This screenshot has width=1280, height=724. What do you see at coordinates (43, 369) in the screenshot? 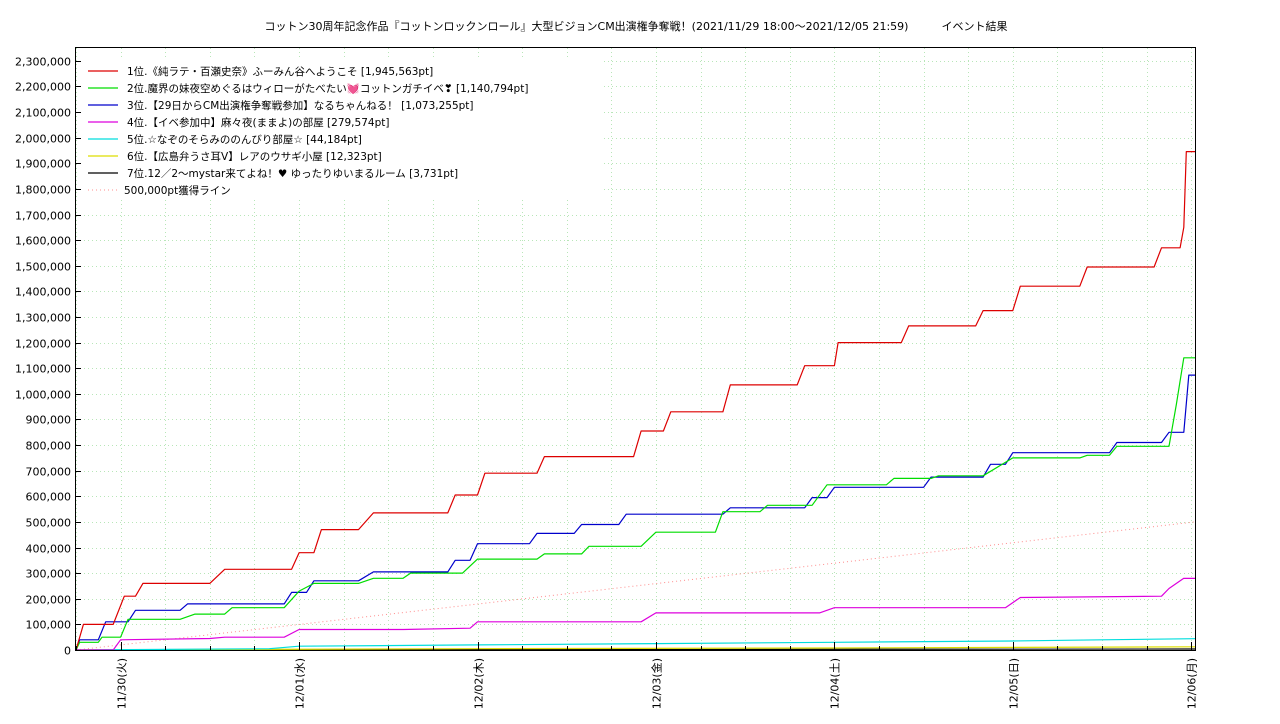
I see `y-tick-label: 1,100,000` at bounding box center [43, 369].